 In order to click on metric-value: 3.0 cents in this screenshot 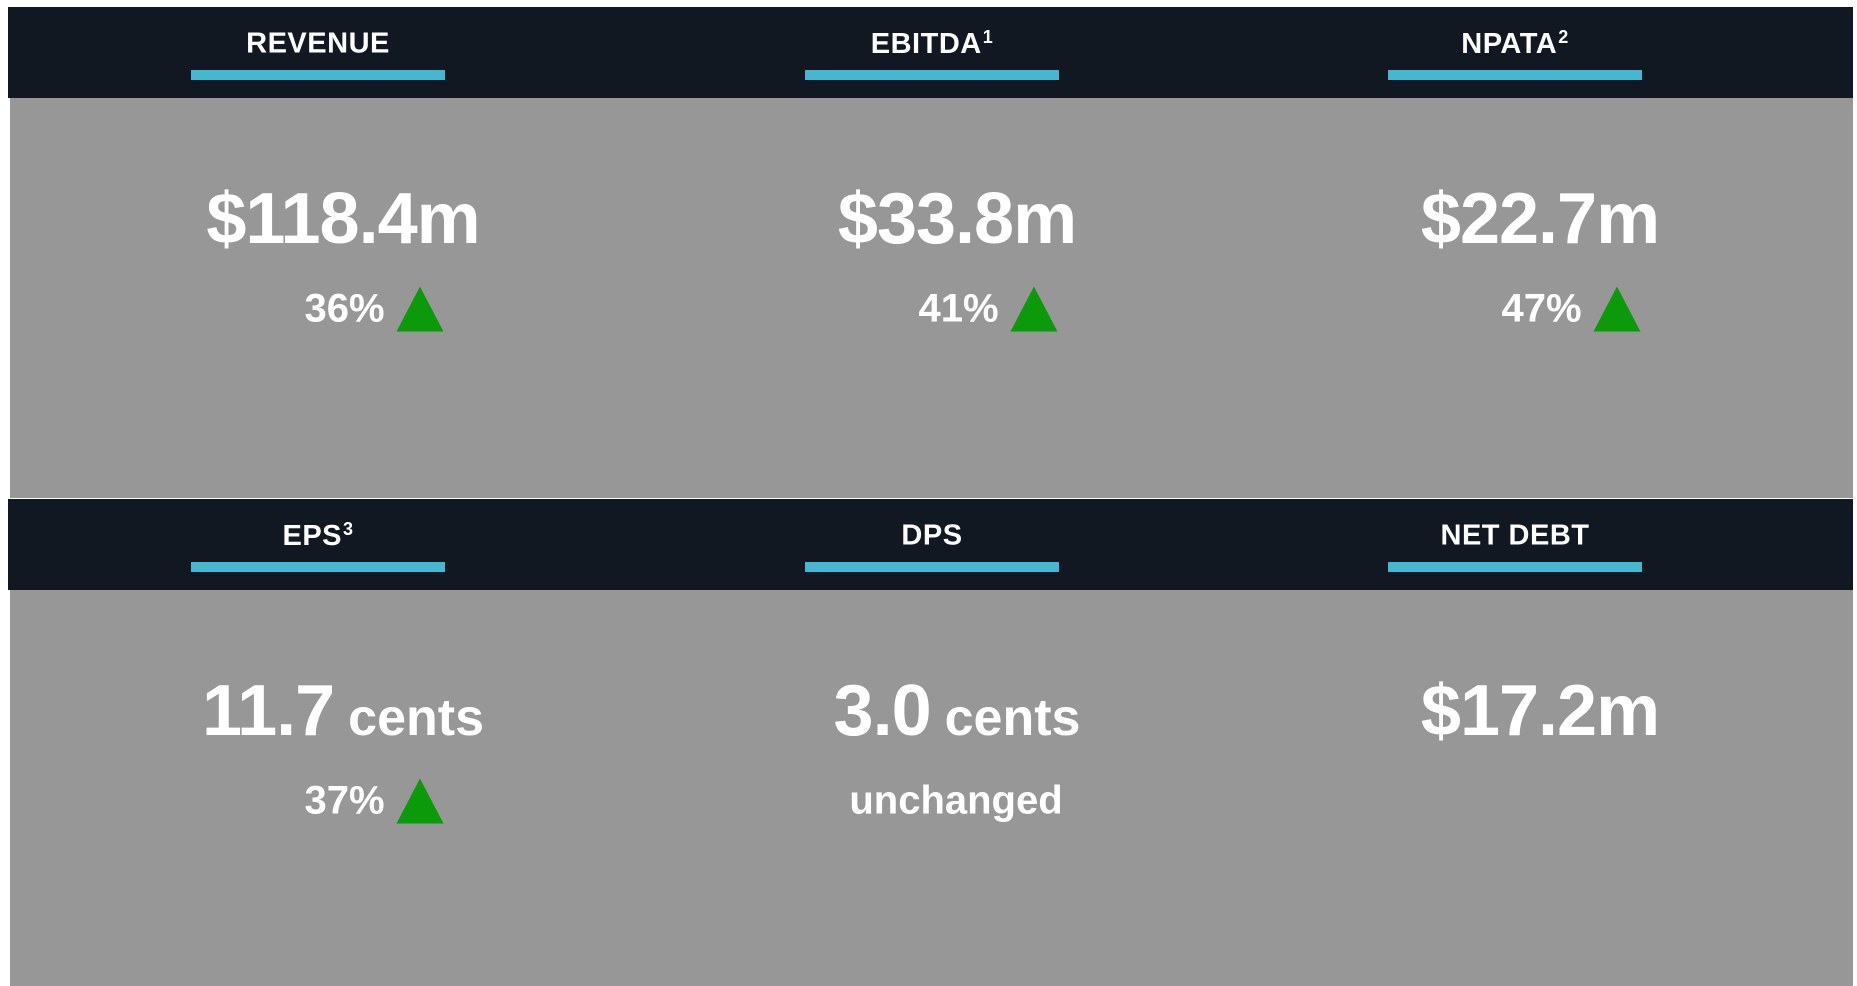, I will do `click(957, 711)`.